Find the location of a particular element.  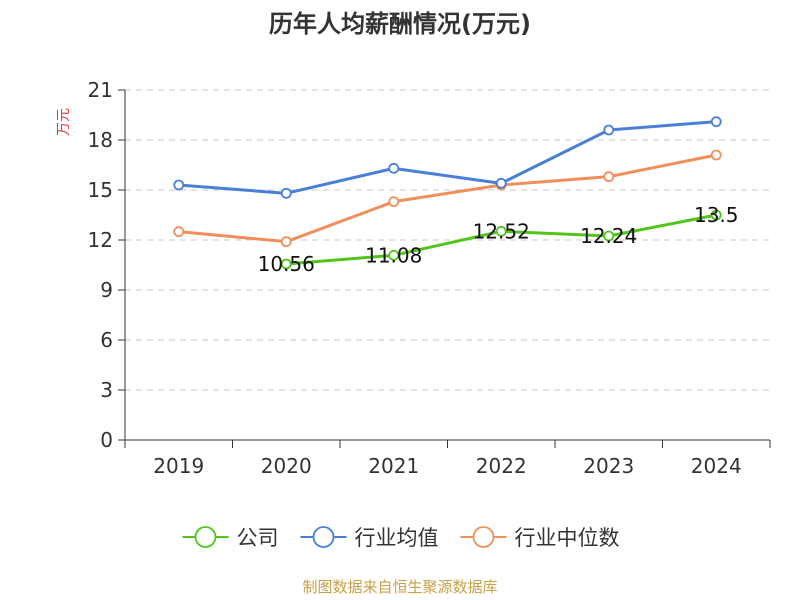

source-footnote: 制图数据来自恒生聚源数据库 is located at coordinates (399, 587).